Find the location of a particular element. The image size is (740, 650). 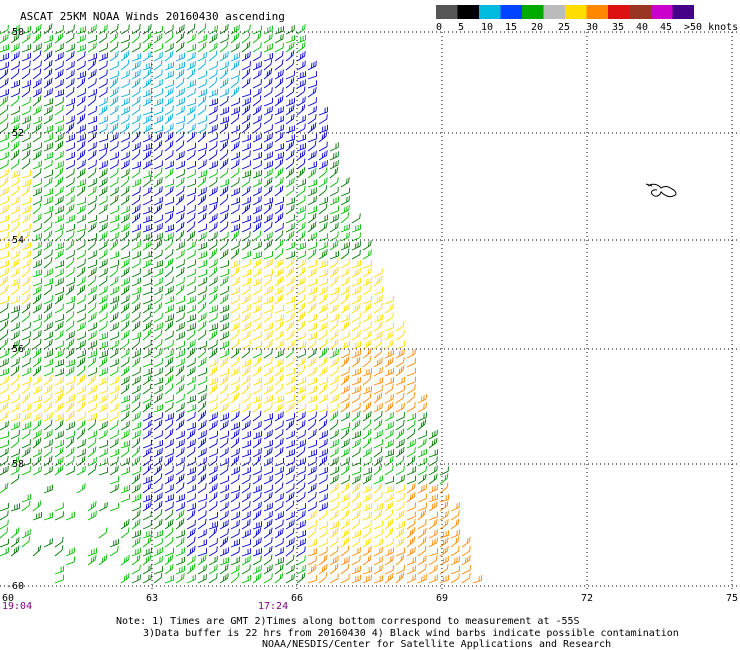

lon-label: 66 is located at coordinates (297, 598).